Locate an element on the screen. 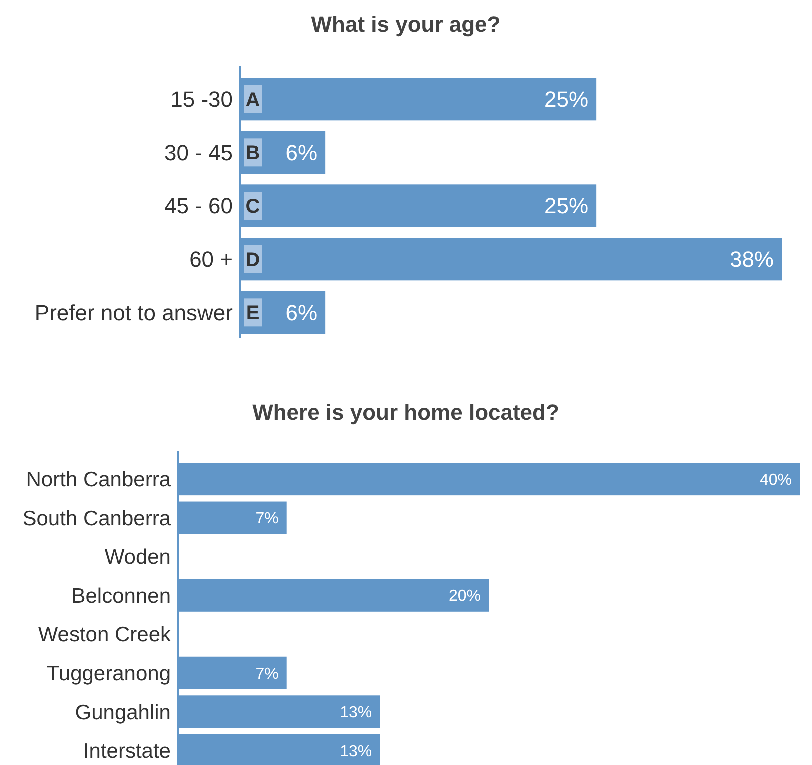  y-tick-label: South Canberra is located at coordinates (97, 518).